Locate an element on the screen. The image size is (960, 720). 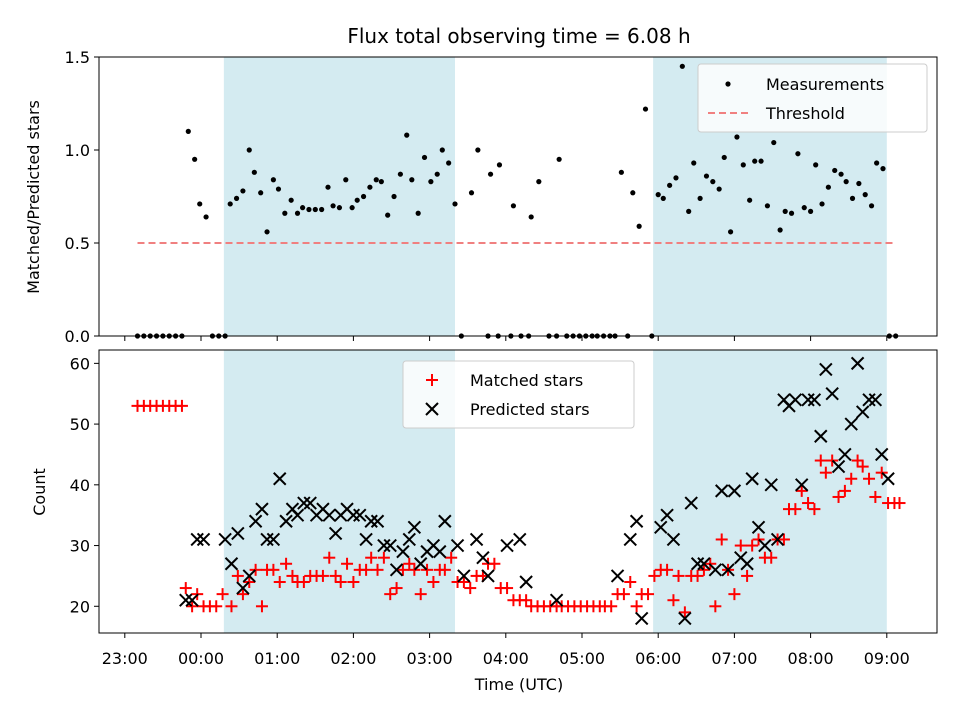
top-y-axis: 0.0 0.5 1.0 1.5 is located at coordinates (82, 197).